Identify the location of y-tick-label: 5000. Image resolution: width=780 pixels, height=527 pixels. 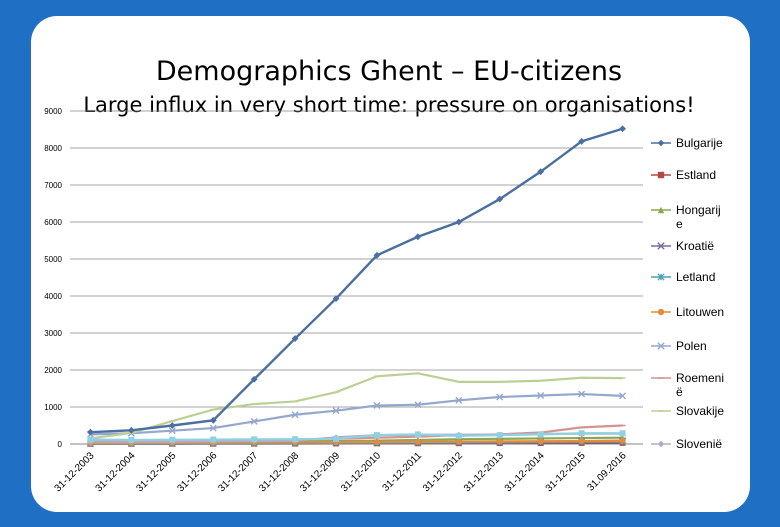
(53, 259).